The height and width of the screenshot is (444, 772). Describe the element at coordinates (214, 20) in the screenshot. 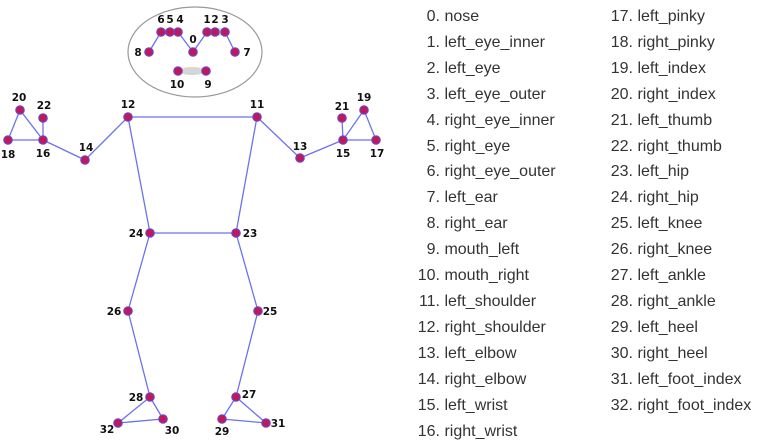

I see `node-label-left_eye: 2` at that location.